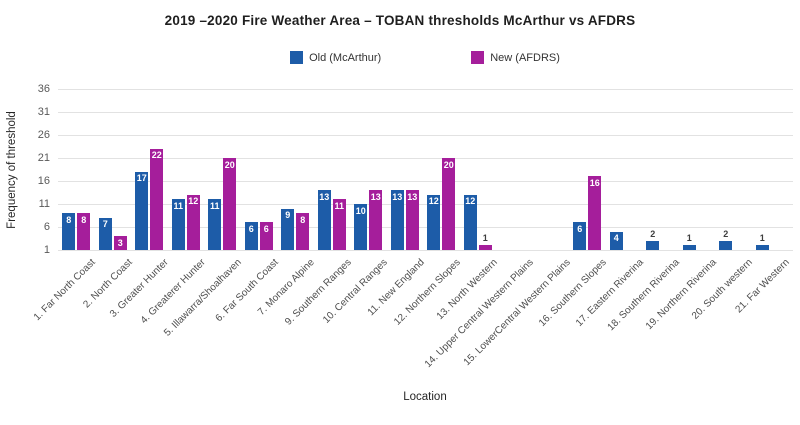 The height and width of the screenshot is (425, 800). What do you see at coordinates (360, 210) in the screenshot?
I see `bar-value-label: 10` at bounding box center [360, 210].